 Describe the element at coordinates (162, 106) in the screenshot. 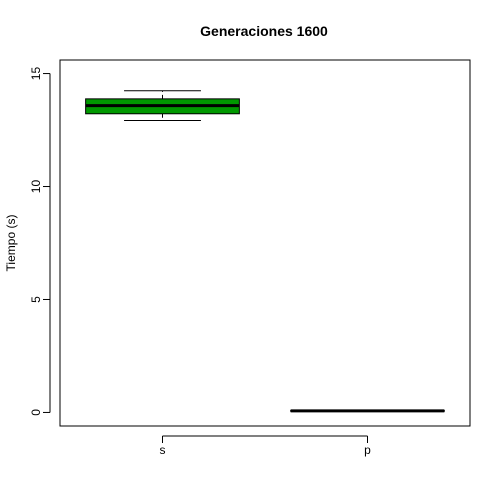

I see `box-s` at that location.